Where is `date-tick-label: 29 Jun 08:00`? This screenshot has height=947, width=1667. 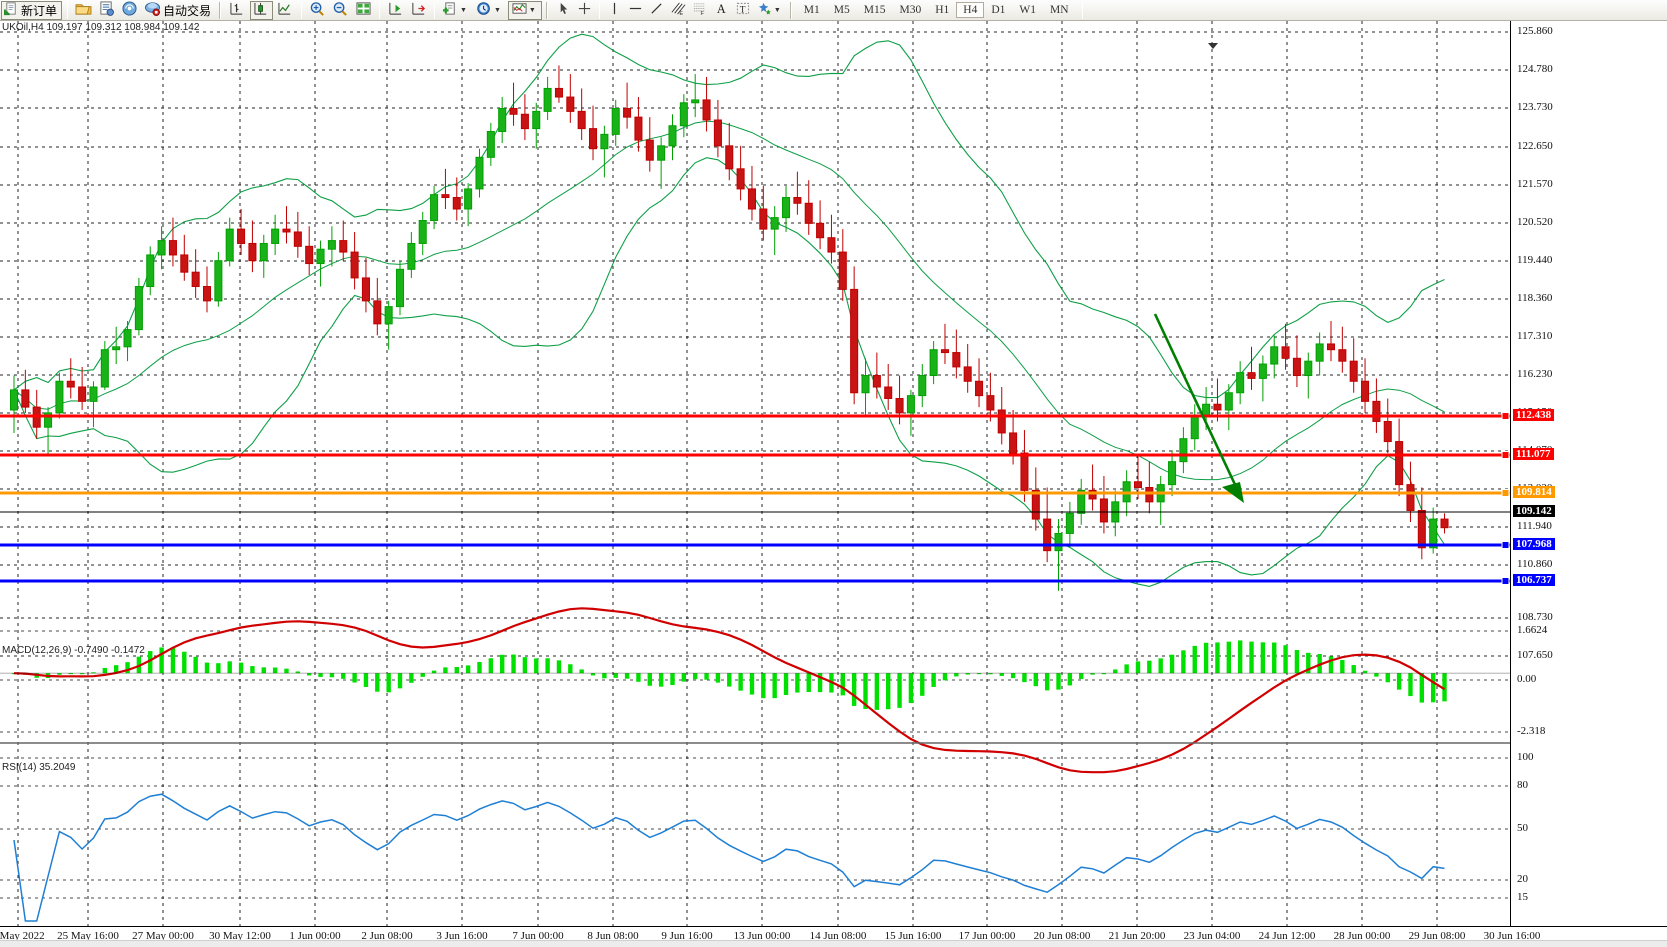 date-tick-label: 29 Jun 08:00 is located at coordinates (1437, 936).